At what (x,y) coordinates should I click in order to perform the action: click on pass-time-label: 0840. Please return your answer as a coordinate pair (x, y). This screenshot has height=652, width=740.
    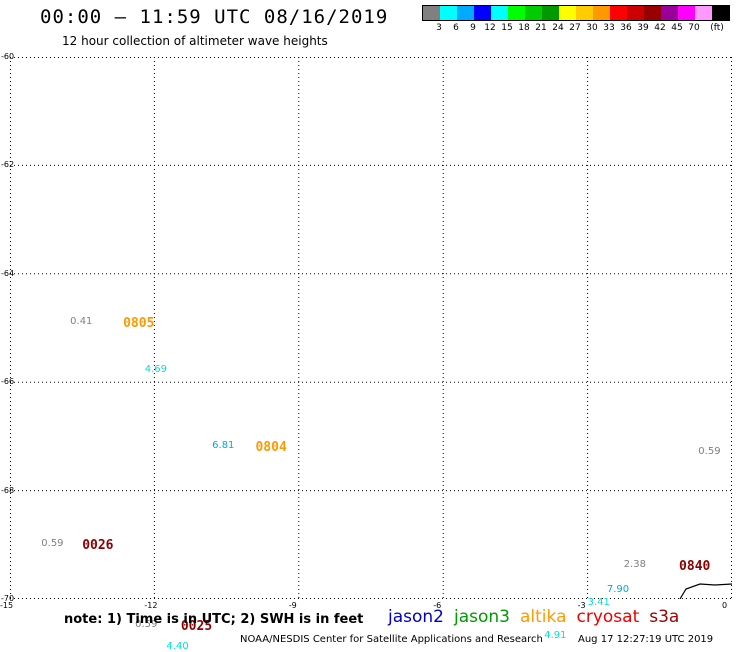
    Looking at the image, I should click on (695, 567).